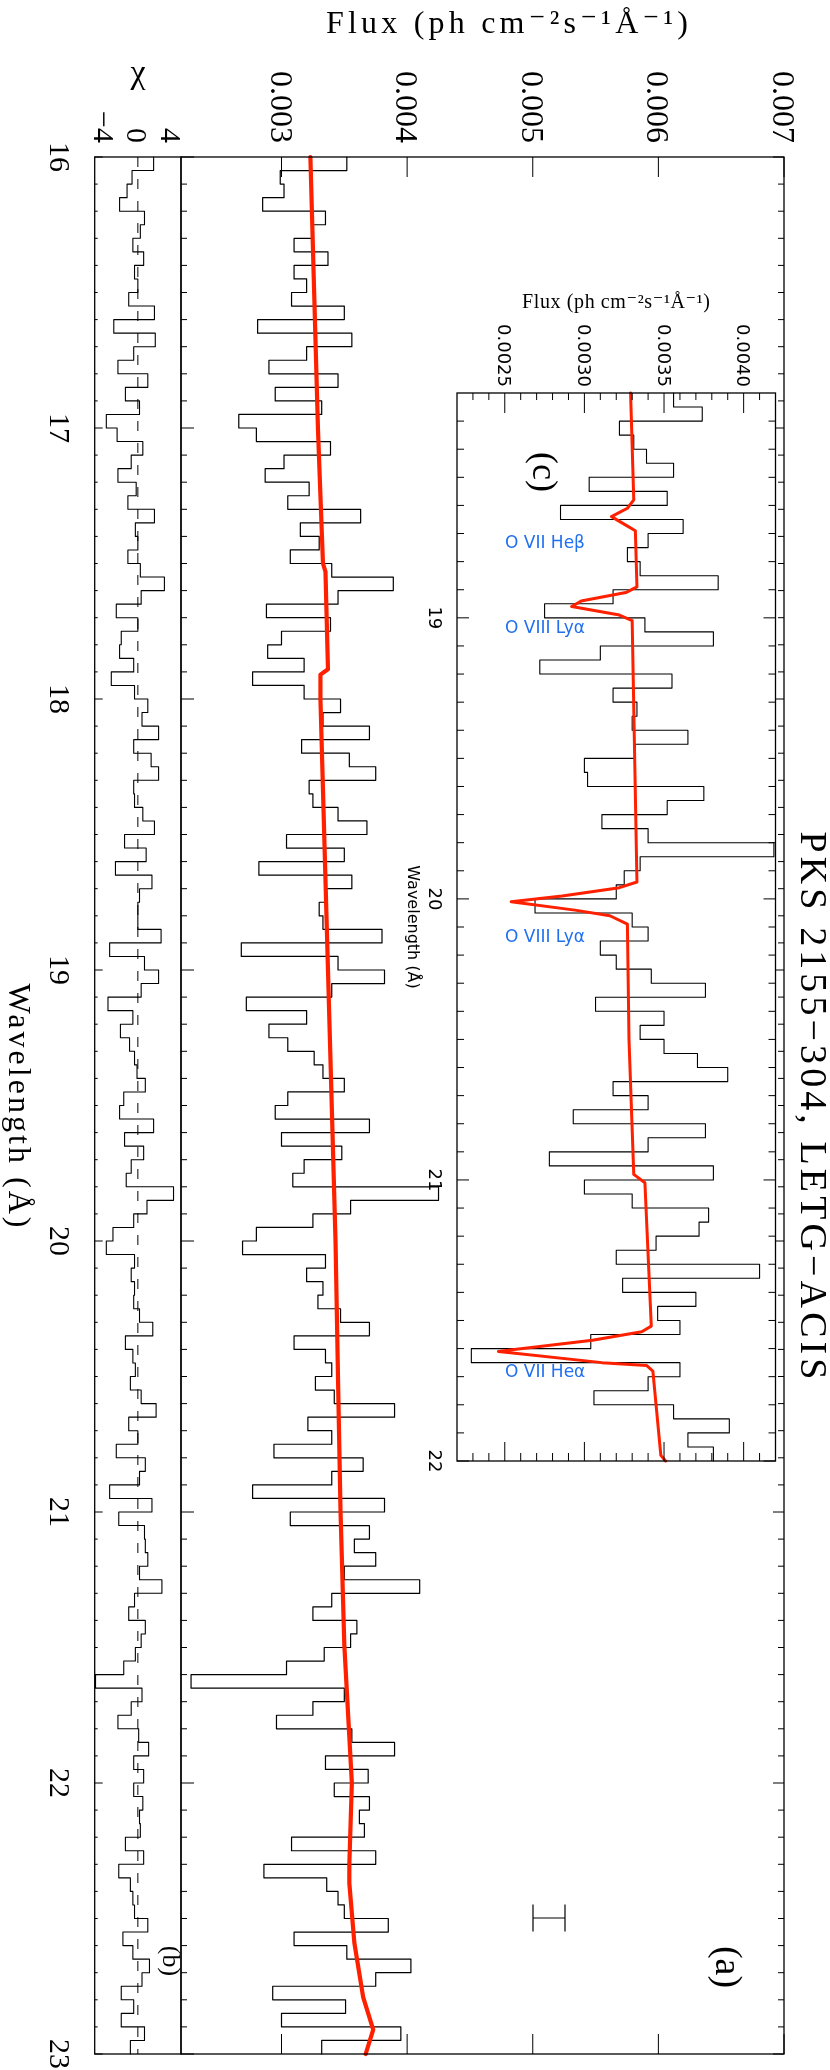 The height and width of the screenshot is (2070, 830). What do you see at coordinates (60, 2054) in the screenshot?
I see `y-tick-label: 23` at bounding box center [60, 2054].